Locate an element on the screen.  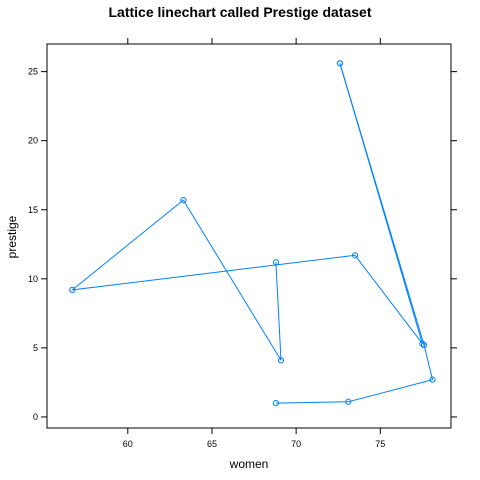
x-tick-label-2: 70 is located at coordinates (296, 444).